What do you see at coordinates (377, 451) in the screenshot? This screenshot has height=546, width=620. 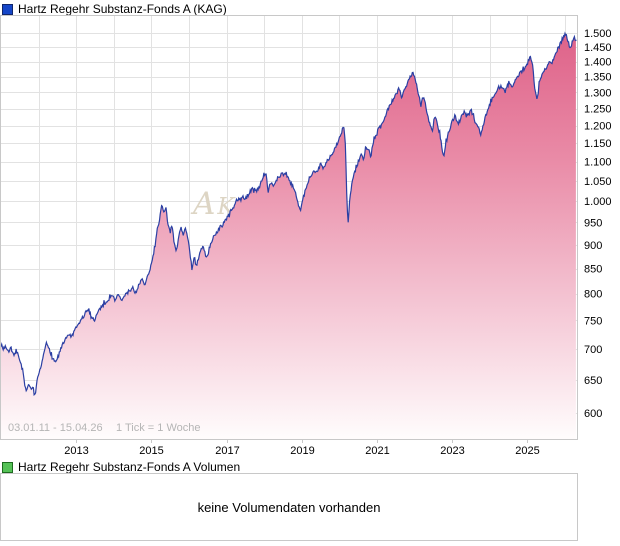 I see `x-axis-tick-label: 2021` at bounding box center [377, 451].